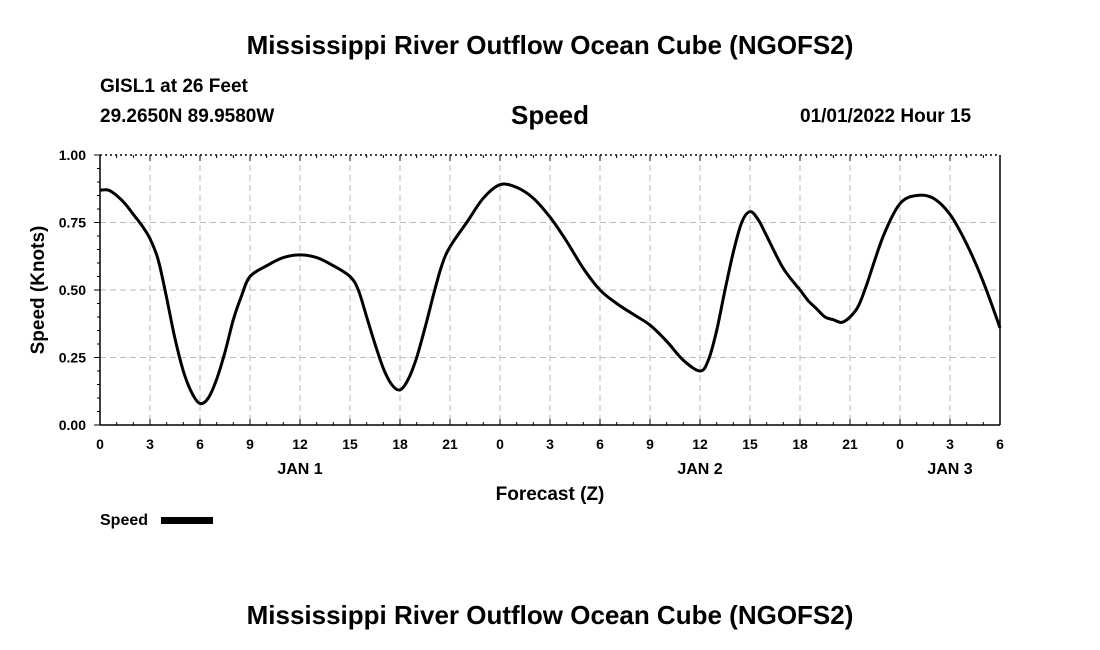  I want to click on x-tick-labels: 0 3 6 9 12 15 18 21 0 3 6 9 12 15 18 21 0 3 6, so click(550, 444).